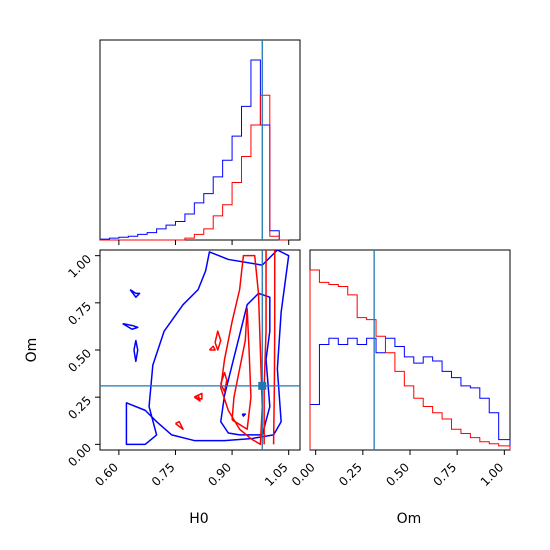 This screenshot has width=550, height=550. Describe the element at coordinates (79, 360) in the screenshot. I see `y-tick-label-om-2: 0.50` at that location.